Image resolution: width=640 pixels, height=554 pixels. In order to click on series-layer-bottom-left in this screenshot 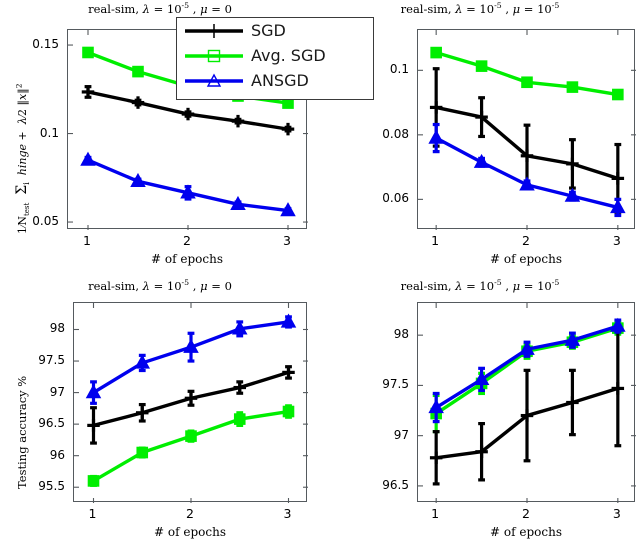, I will do `click(191, 403)`.